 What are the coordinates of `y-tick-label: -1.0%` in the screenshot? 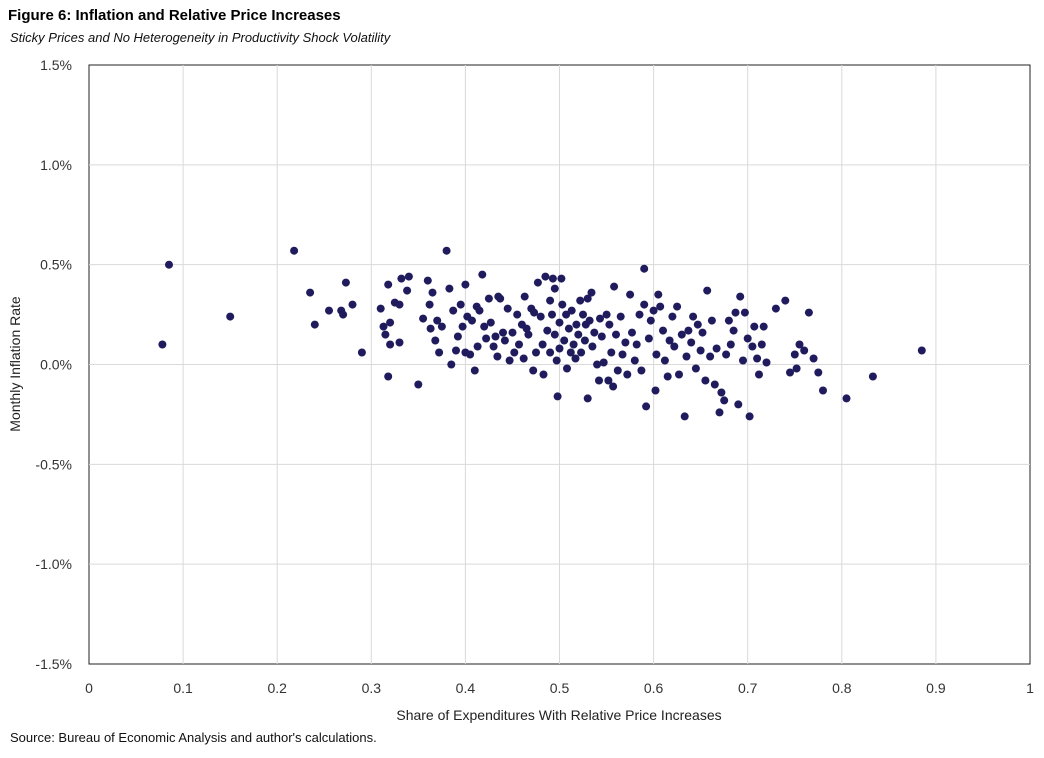 It's located at (53, 564).